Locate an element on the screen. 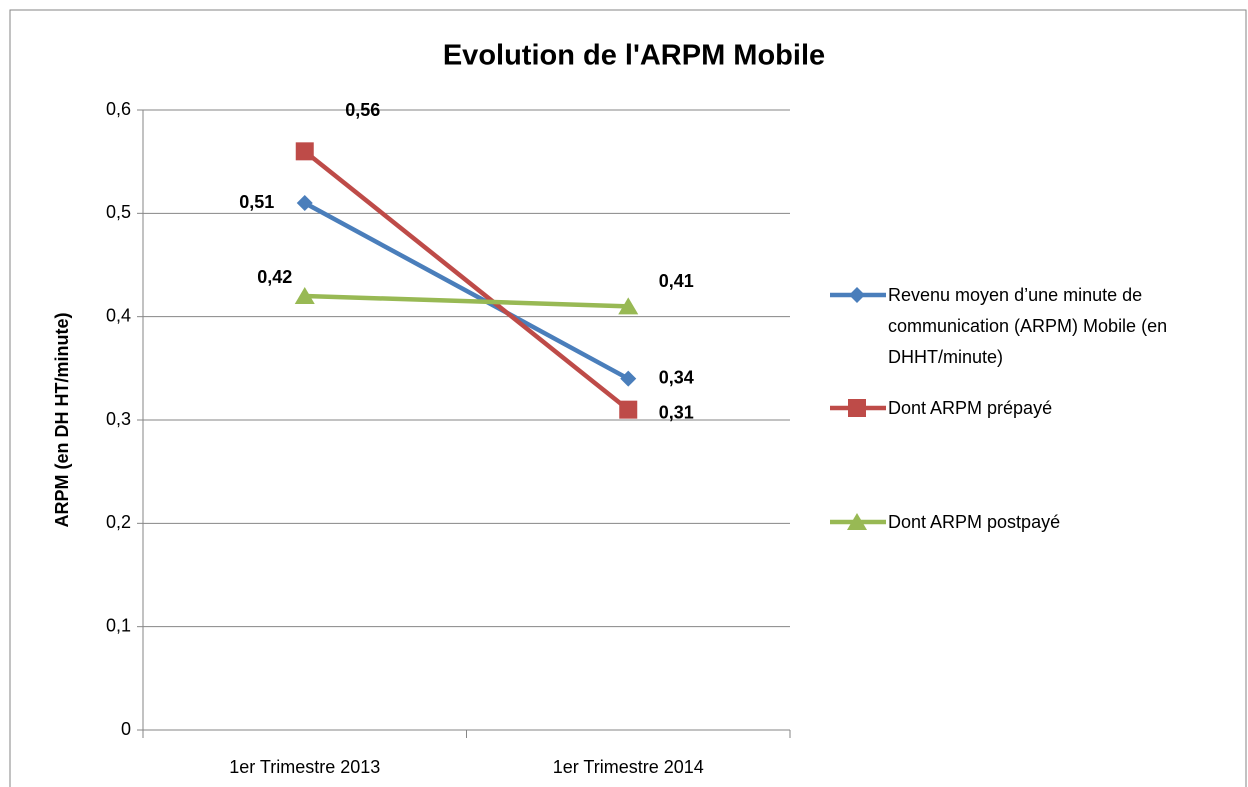  y-tick-label: 0,6 is located at coordinates (118, 109).